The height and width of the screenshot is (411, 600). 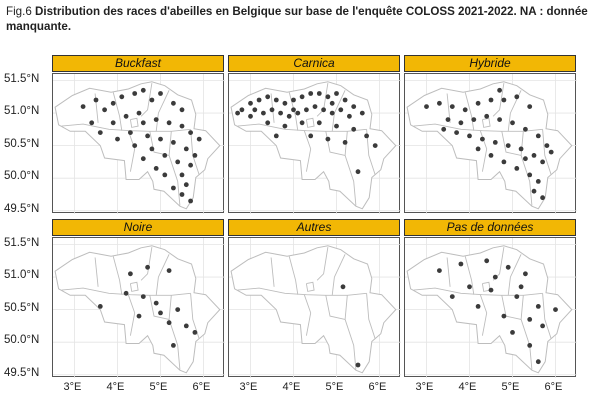 I want to click on facet-strip-label: Noire, so click(x=138, y=227).